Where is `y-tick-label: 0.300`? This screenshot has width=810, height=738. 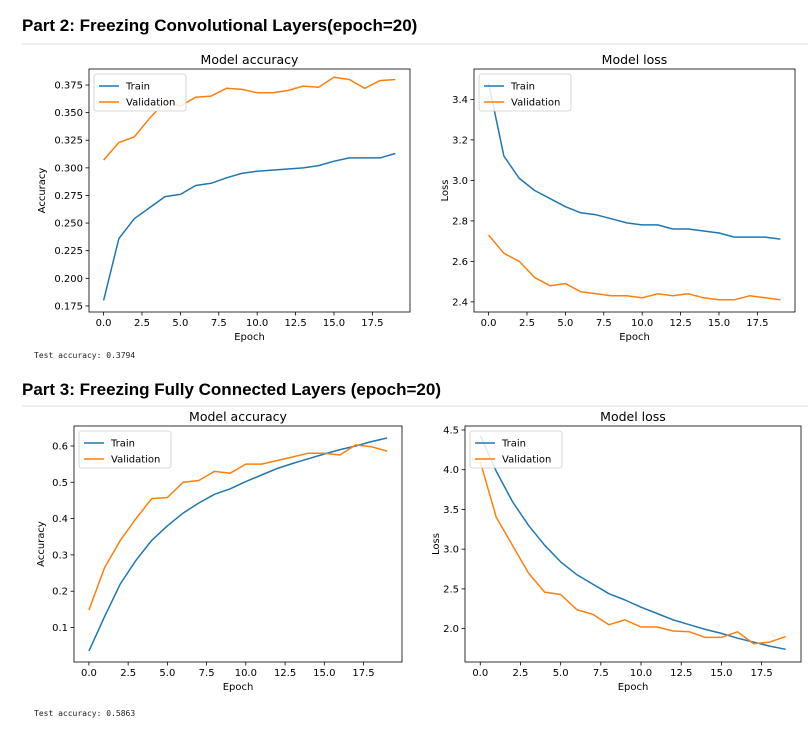 y-tick-label: 0.300 is located at coordinates (68, 168).